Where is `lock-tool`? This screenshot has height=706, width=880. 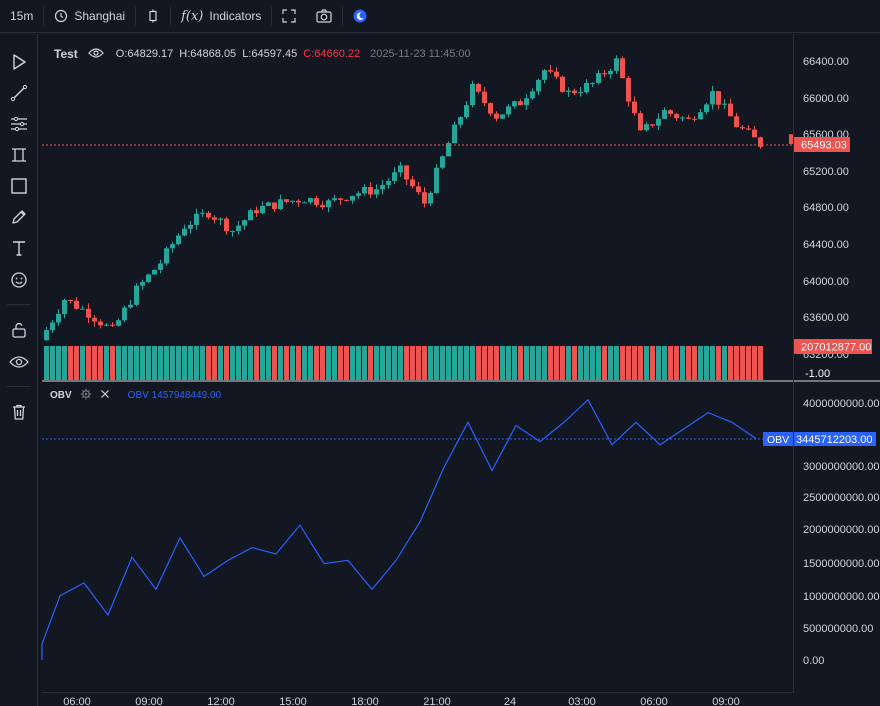
lock-tool is located at coordinates (19, 332).